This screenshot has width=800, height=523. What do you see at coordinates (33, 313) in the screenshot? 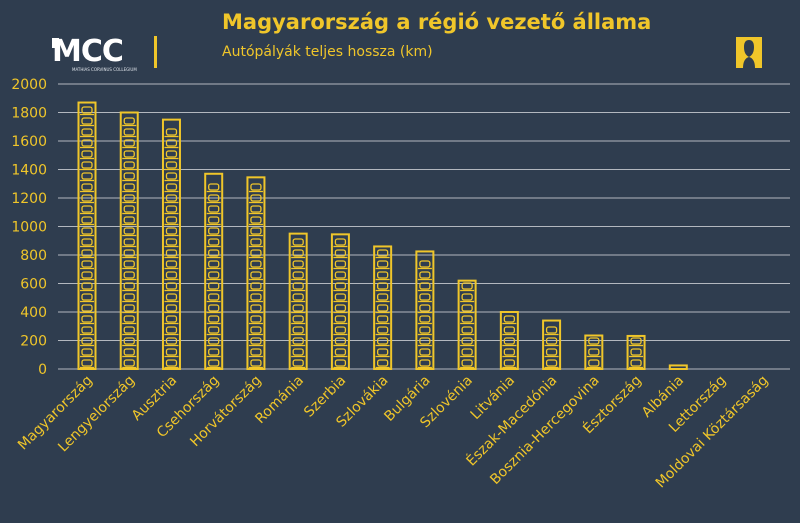
I see `y-tick-label: 400` at bounding box center [33, 313].